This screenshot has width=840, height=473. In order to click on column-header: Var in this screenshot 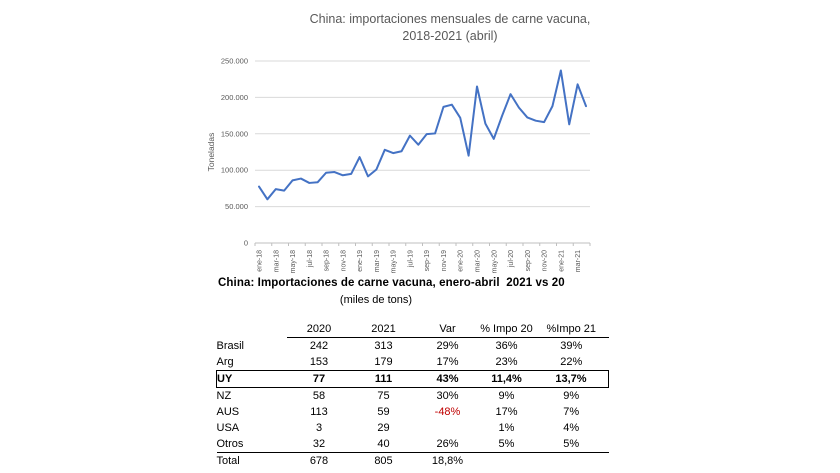, I will do `click(447, 327)`.